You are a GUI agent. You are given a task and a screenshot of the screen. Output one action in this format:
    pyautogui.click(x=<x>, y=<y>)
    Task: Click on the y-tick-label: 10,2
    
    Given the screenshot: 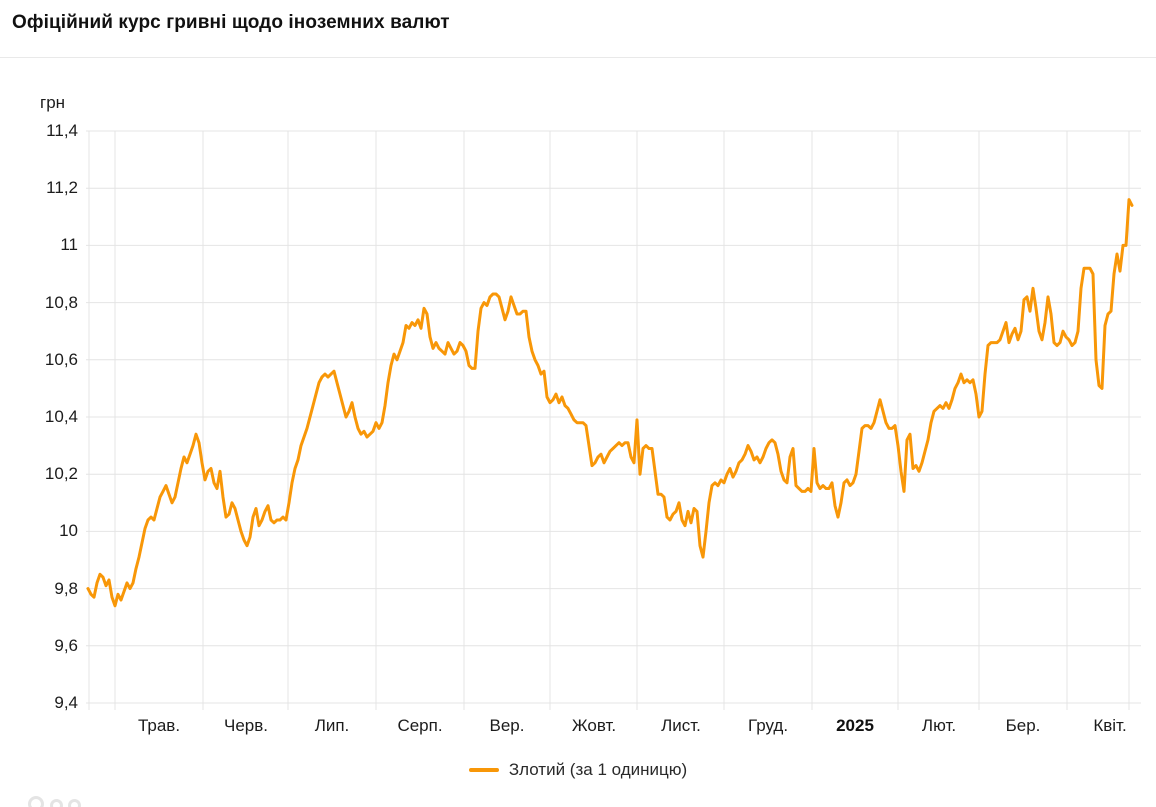 What is the action you would take?
    pyautogui.click(x=61, y=474)
    